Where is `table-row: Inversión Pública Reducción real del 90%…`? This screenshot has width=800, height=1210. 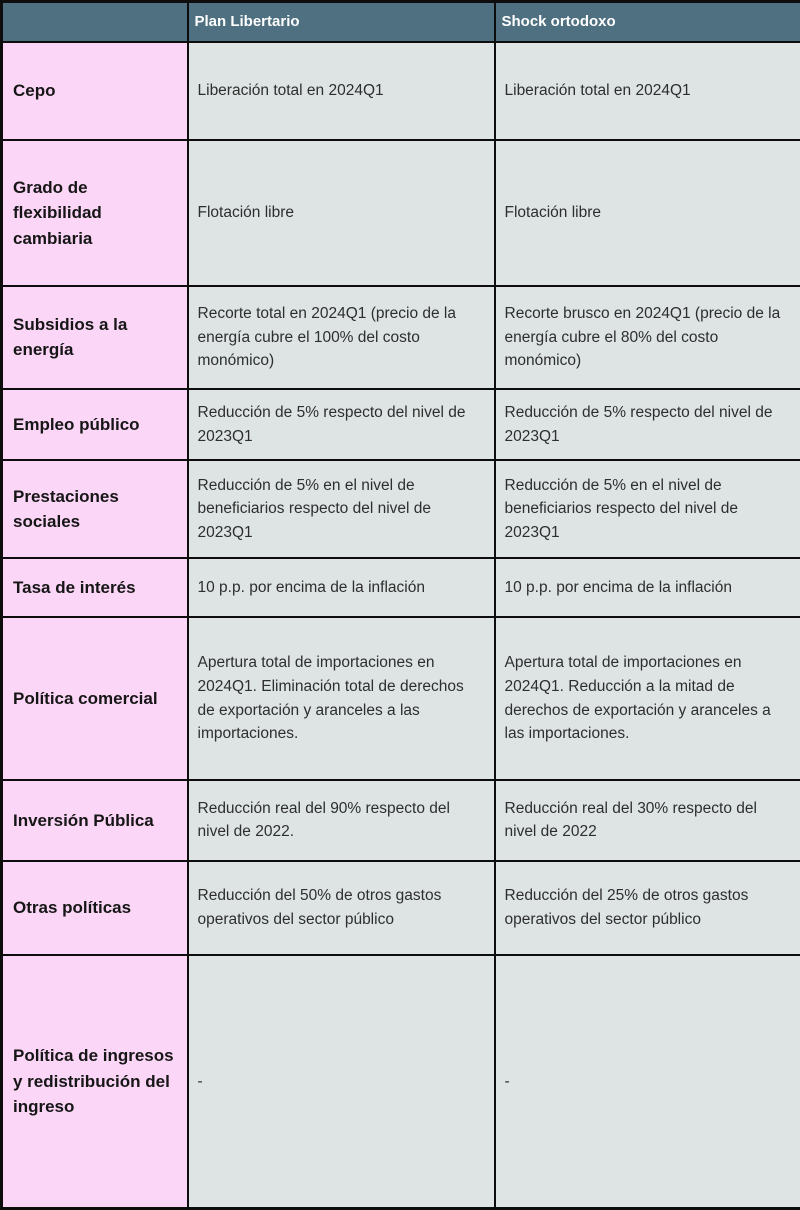 table-row: Inversión Pública Reducción real del 90%… is located at coordinates (400, 820).